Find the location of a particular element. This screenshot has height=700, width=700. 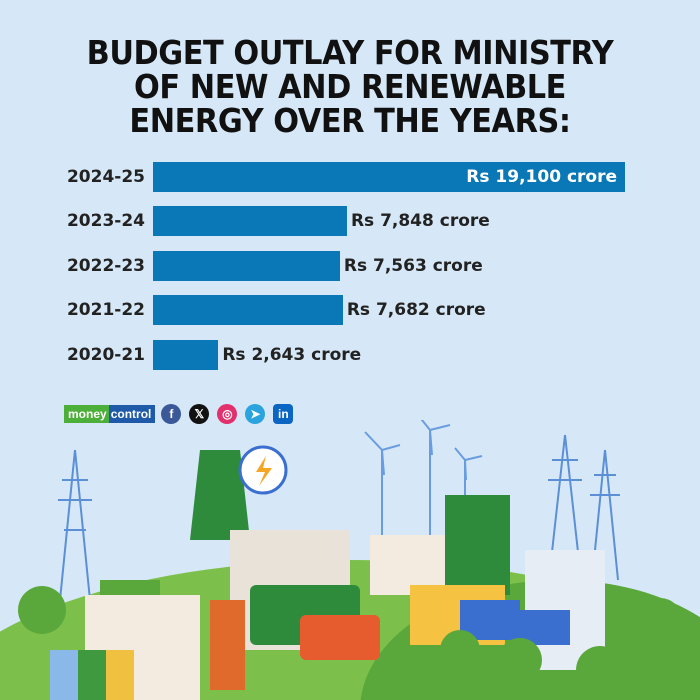

lightning-icon is located at coordinates (264, 471).